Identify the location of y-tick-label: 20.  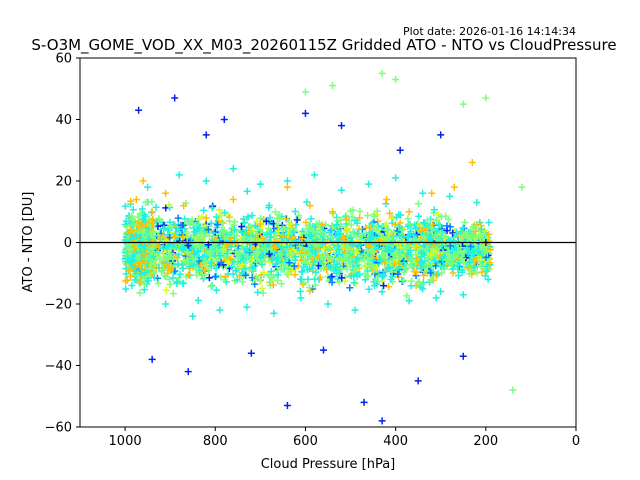
(63, 182).